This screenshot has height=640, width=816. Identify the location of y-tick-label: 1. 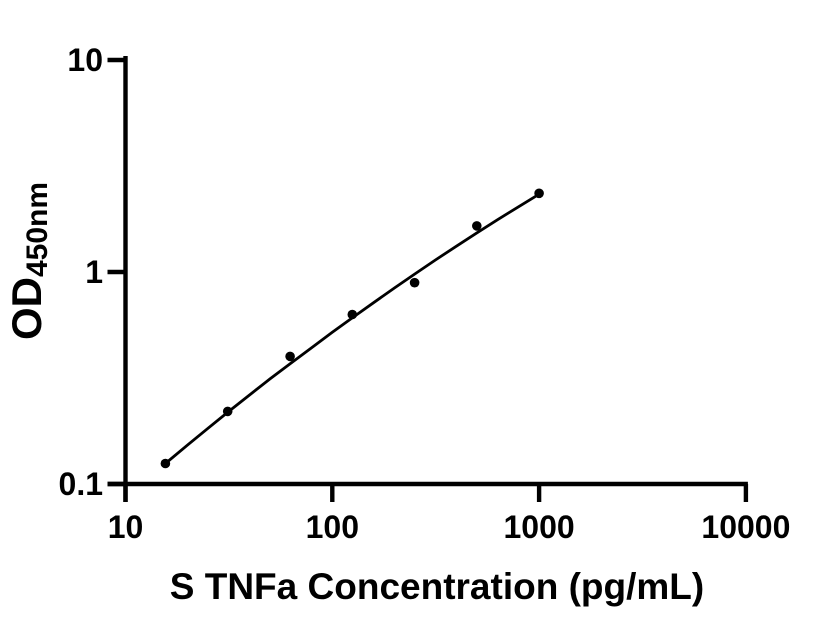
(94, 272).